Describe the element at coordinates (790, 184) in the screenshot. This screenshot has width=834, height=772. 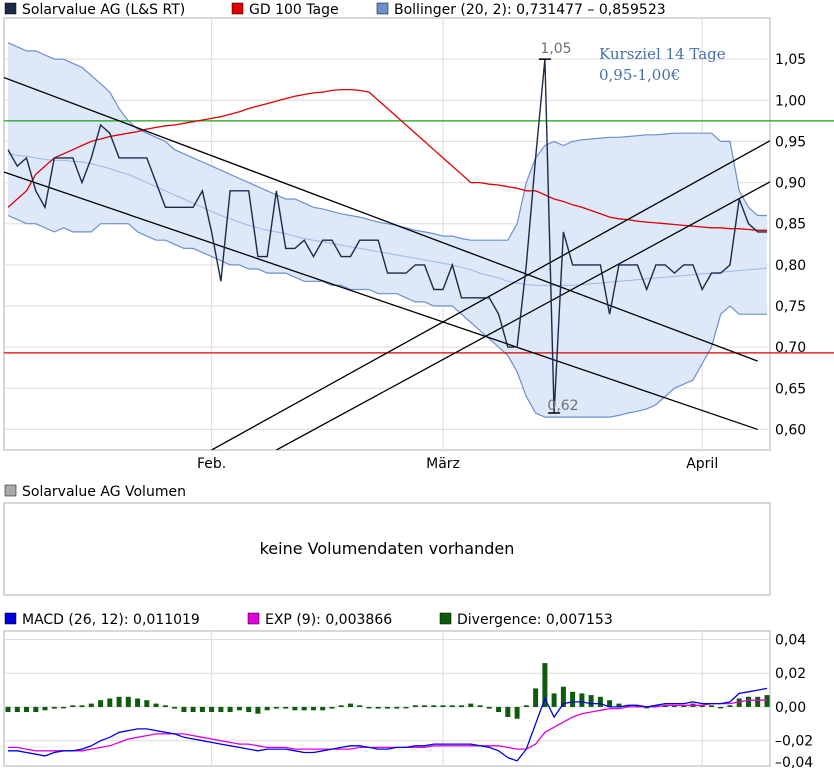
I see `price-y-tick-label: 0,90` at that location.